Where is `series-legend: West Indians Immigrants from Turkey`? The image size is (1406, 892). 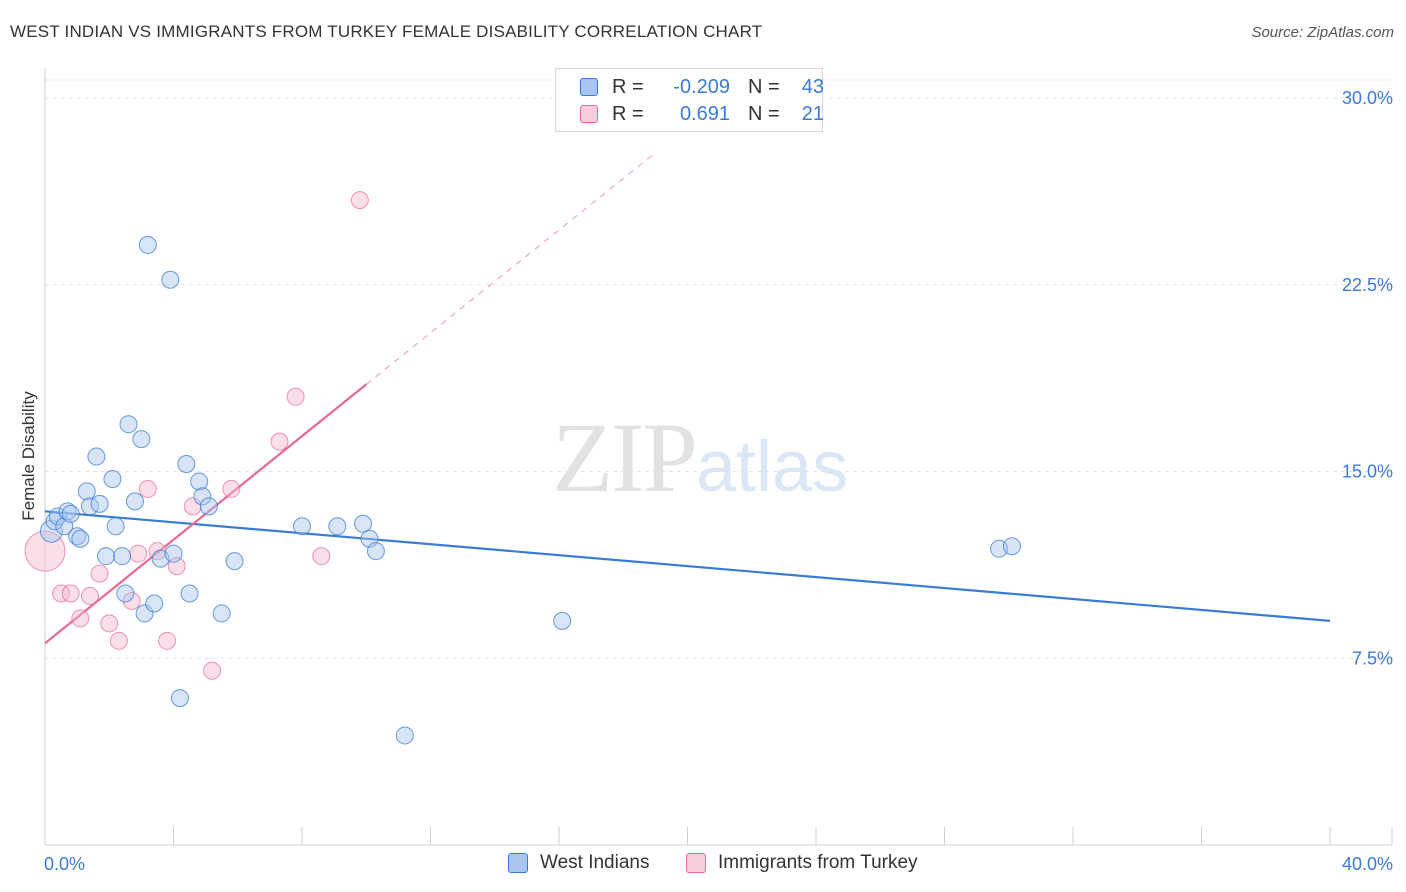
series-legend: West Indians Immigrants from Turkey is located at coordinates (703, 865).